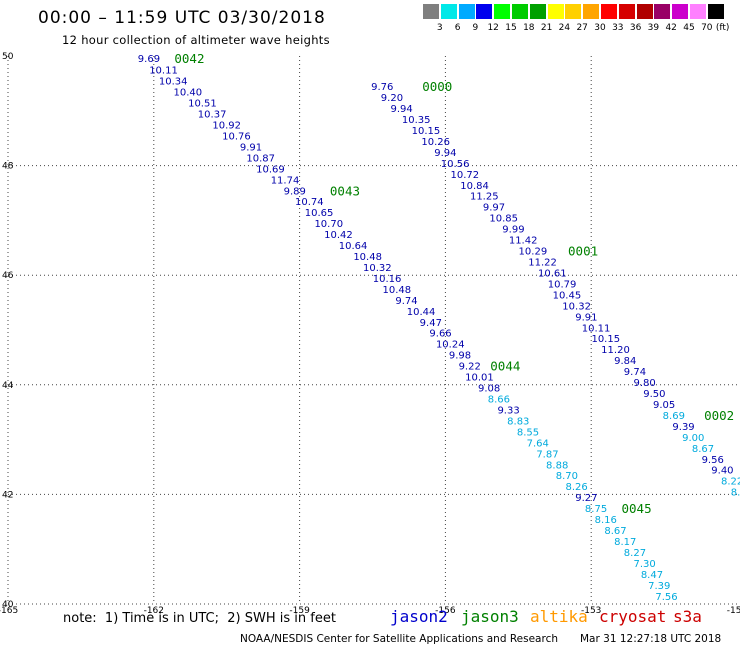 Image resolution: width=740 pixels, height=650 pixels. I want to click on wave-height-point: 9.00, so click(693, 438).